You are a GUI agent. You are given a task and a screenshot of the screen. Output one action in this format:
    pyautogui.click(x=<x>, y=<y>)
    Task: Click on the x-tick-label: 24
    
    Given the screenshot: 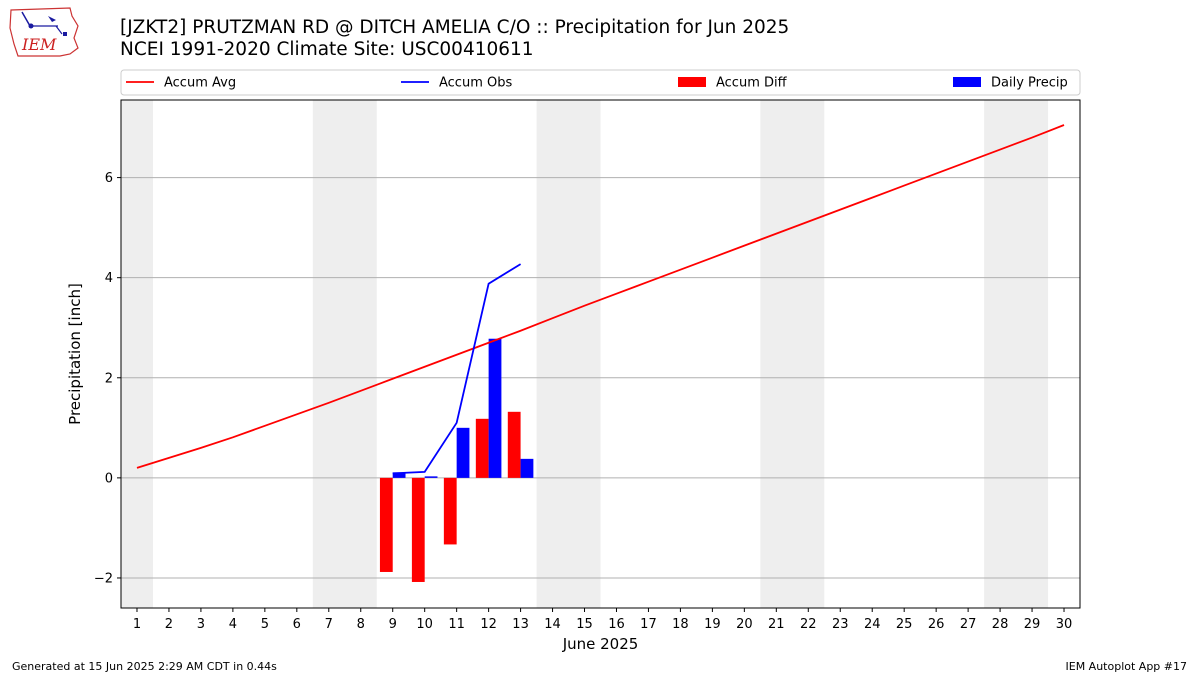 What is the action you would take?
    pyautogui.click(x=872, y=624)
    